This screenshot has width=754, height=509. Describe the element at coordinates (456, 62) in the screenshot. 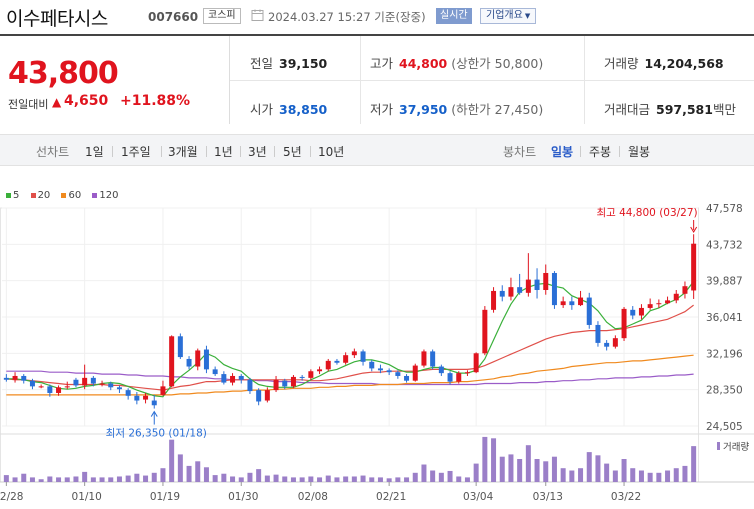

I see `stat-high: 고가 44,800 (상한가 50,800)` at that location.